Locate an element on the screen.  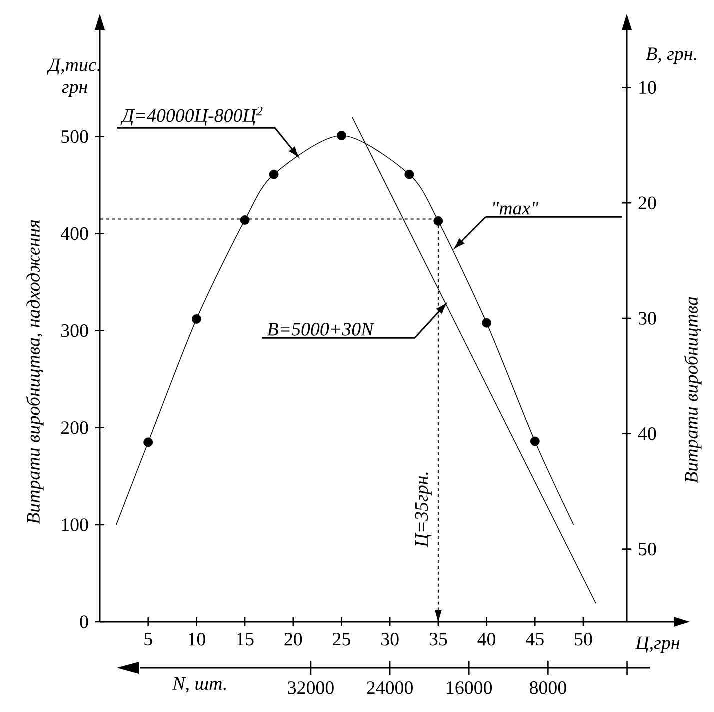
x-tick-label: 30 is located at coordinates (390, 639).